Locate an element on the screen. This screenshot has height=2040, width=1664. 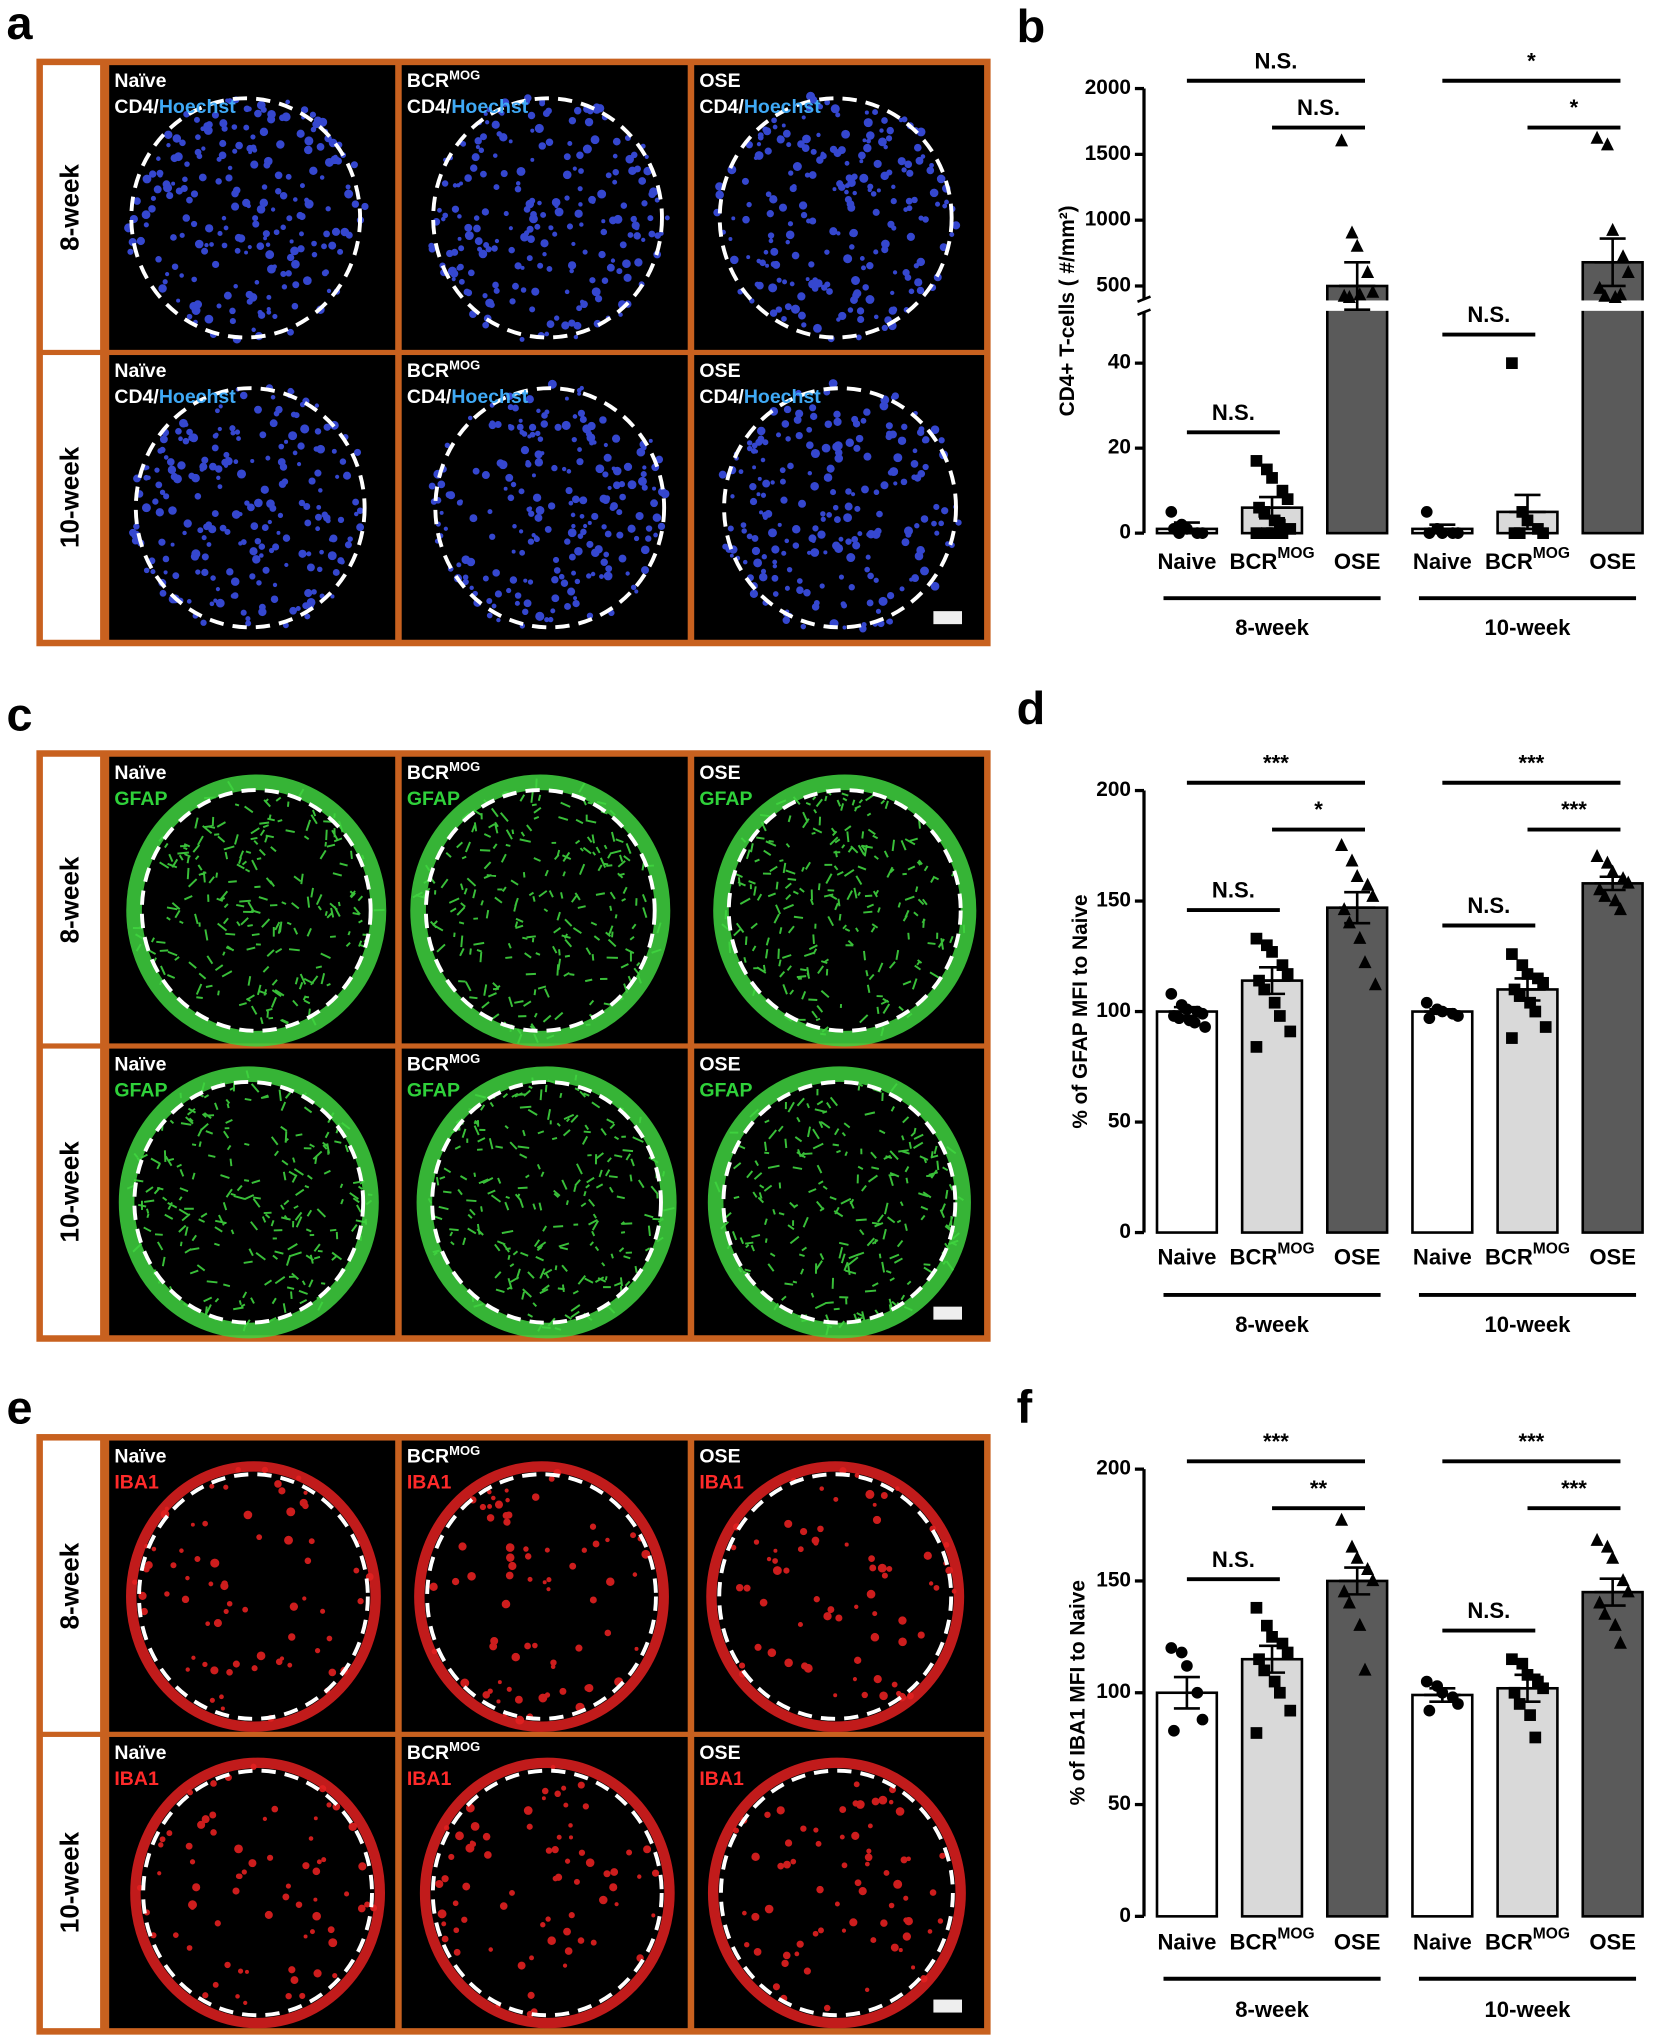
y-tick-label: 500 is located at coordinates (1113, 284).